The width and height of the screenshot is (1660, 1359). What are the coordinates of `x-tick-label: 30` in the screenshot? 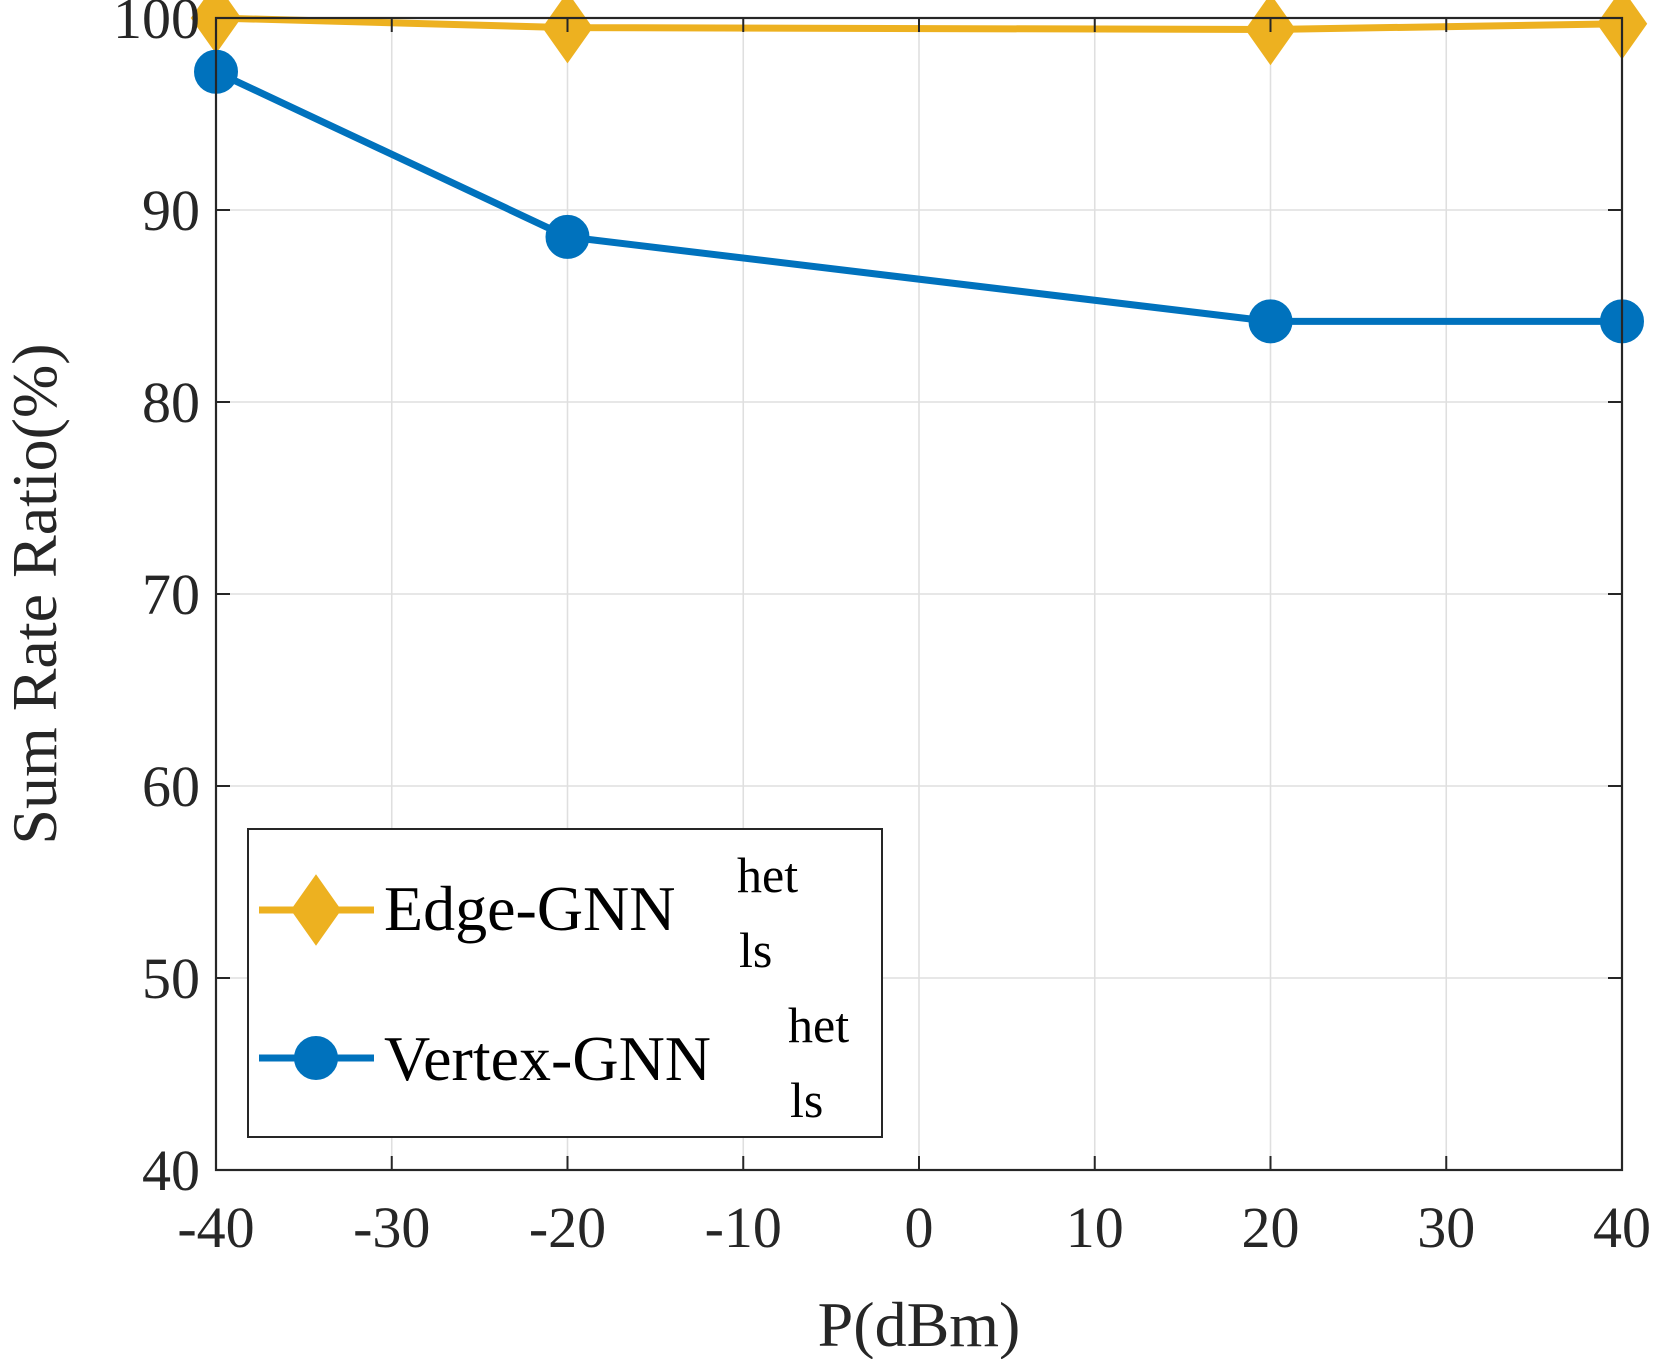 It's located at (1446, 1227).